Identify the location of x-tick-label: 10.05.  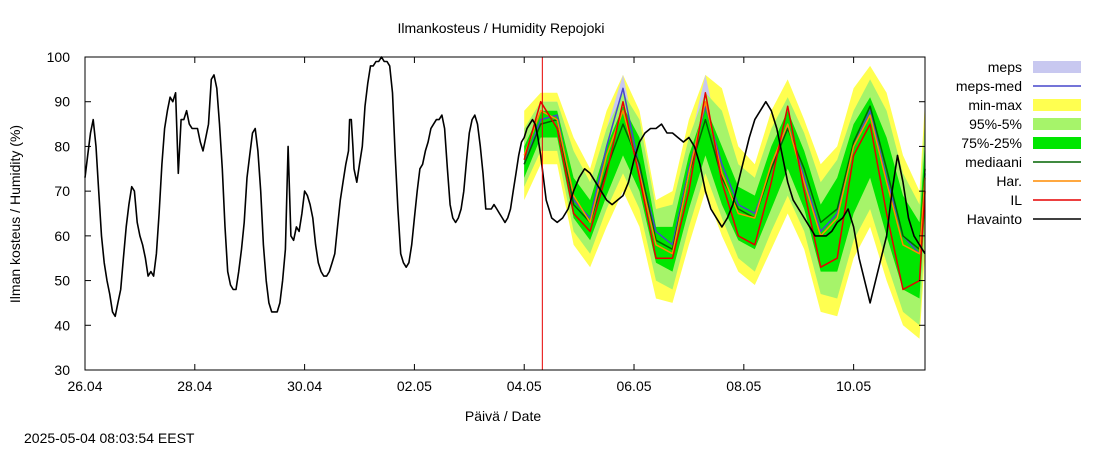
(853, 386).